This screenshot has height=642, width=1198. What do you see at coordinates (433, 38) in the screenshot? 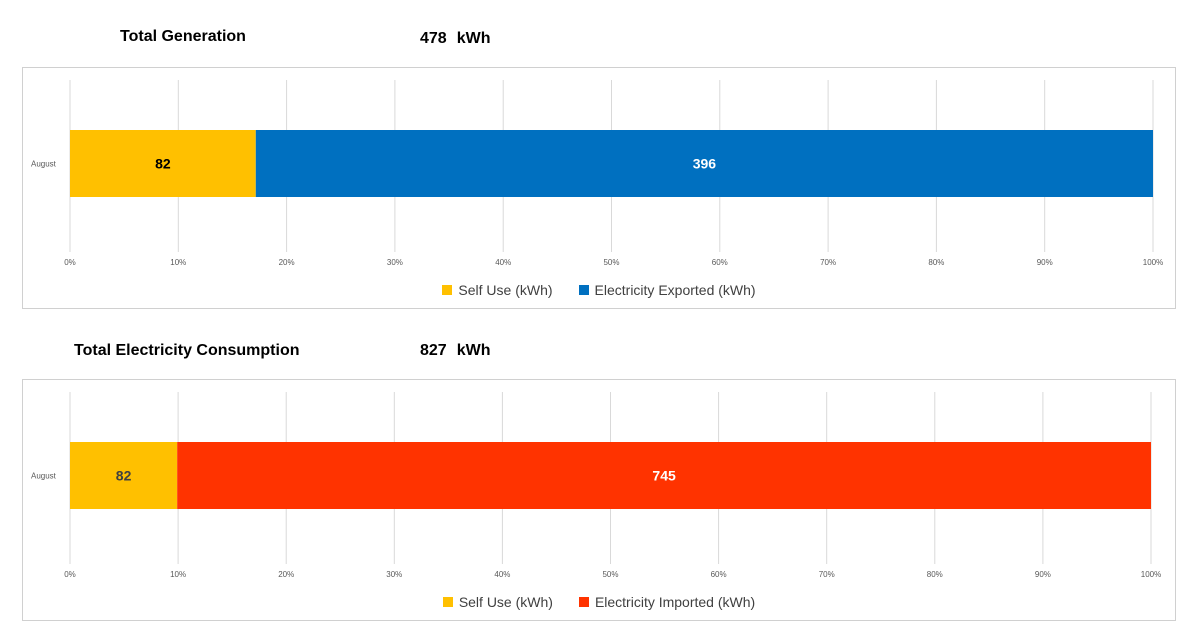
I see `generation-total-value: 478` at bounding box center [433, 38].